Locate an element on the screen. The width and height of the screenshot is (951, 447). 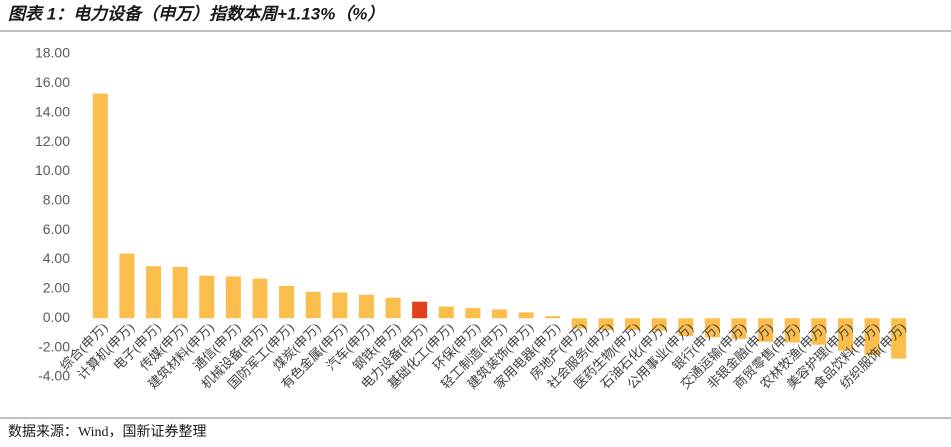
chart-title: 图表 1：电力设备（申万）指数本周+1.13%（%） is located at coordinates (196, 13).